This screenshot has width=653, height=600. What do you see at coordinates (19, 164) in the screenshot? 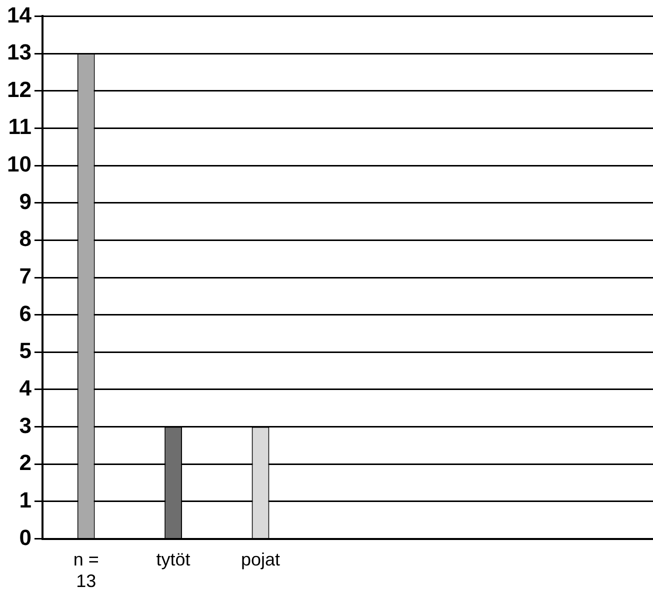
I see `y-tick-label: 10` at bounding box center [19, 164].